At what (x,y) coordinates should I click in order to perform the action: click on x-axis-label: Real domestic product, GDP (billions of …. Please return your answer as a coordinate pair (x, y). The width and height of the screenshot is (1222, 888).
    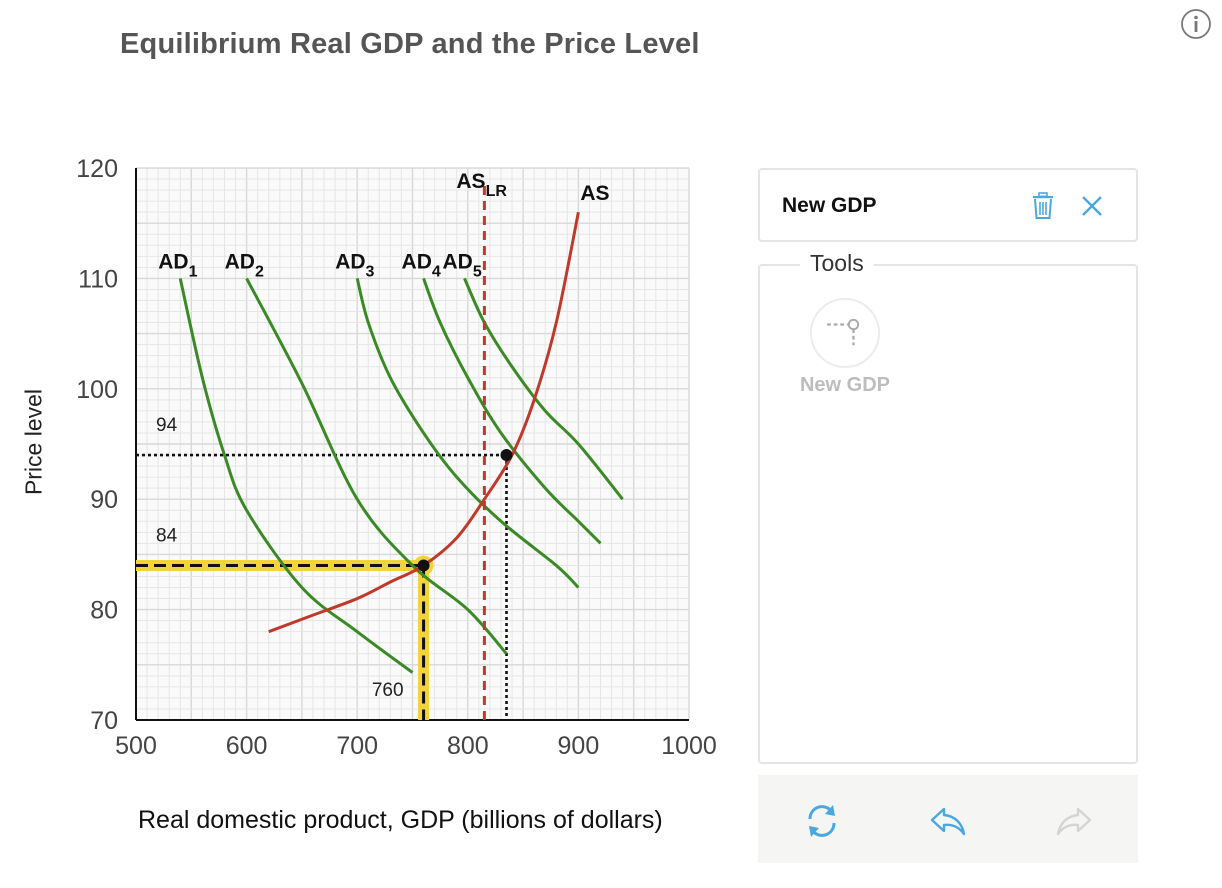
    Looking at the image, I should click on (400, 820).